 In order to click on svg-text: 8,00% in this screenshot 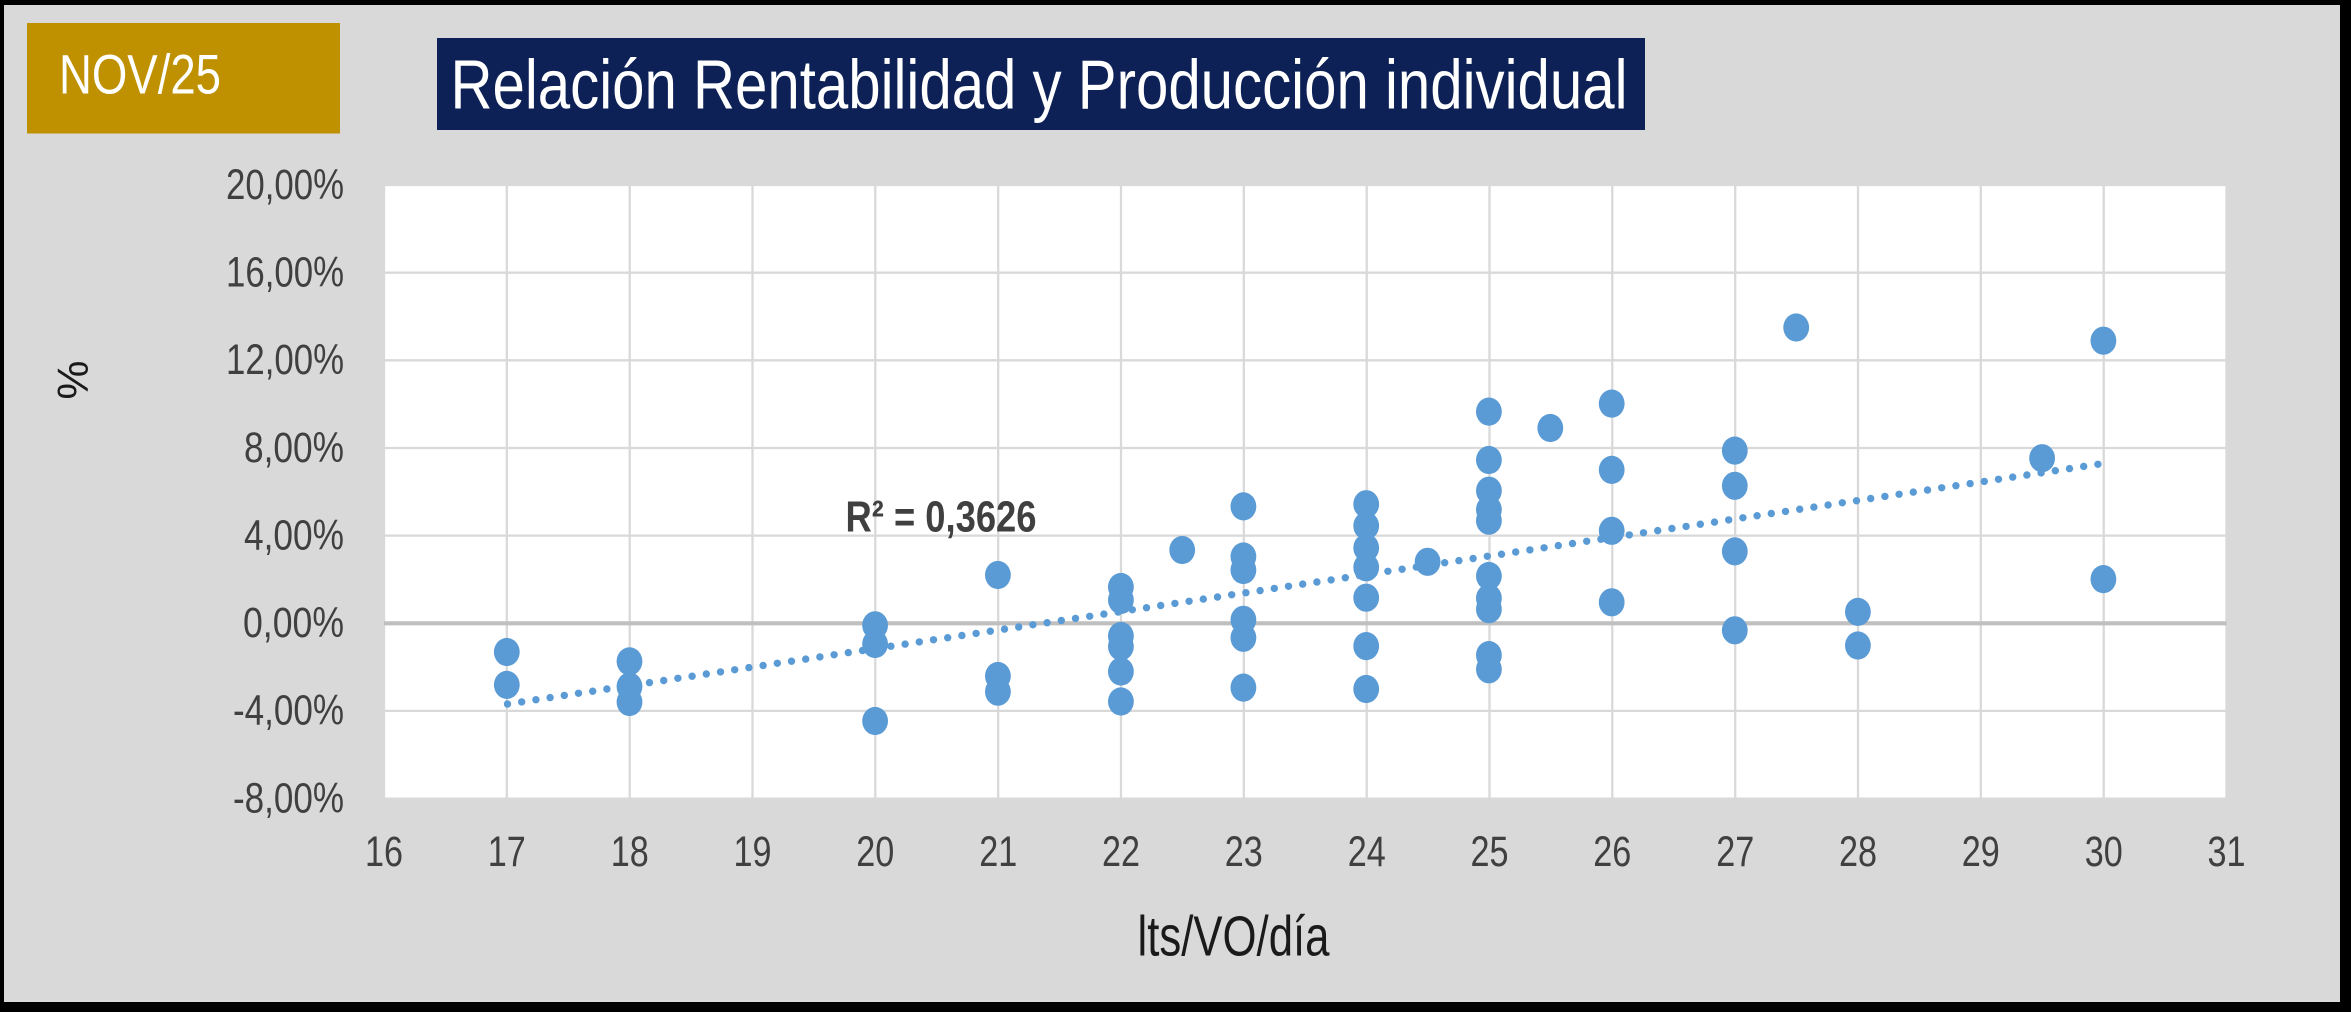, I will do `click(294, 448)`.